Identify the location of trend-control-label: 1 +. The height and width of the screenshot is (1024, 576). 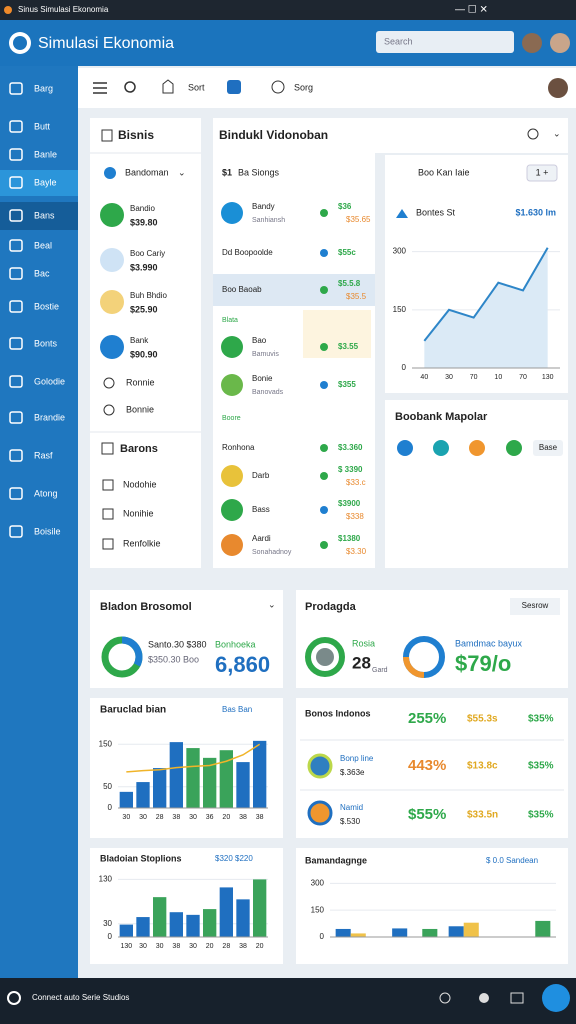
(542, 172).